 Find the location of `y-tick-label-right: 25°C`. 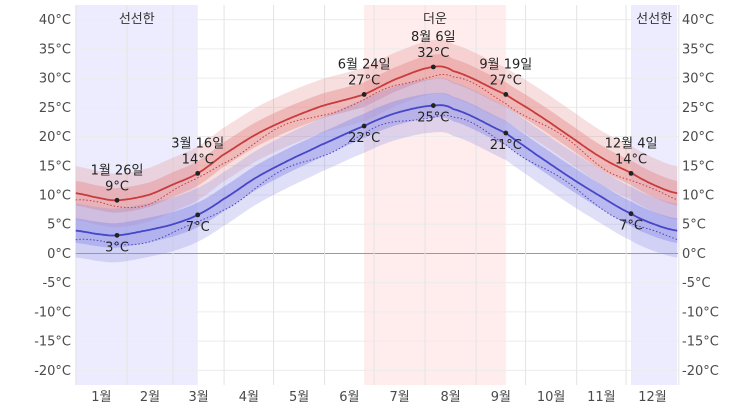

y-tick-label-right: 25°C is located at coordinates (698, 108).